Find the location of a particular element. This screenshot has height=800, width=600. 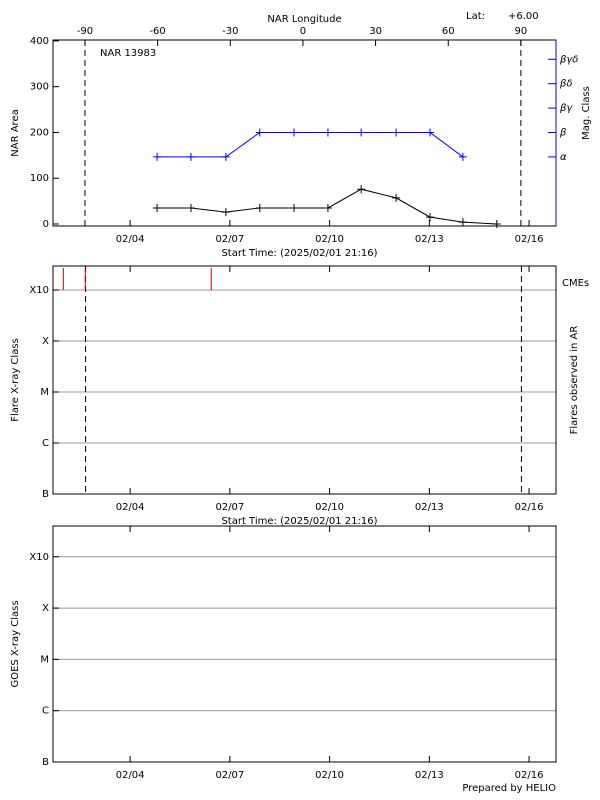

y-axis-label: Flare X-ray Class is located at coordinates (15, 380).